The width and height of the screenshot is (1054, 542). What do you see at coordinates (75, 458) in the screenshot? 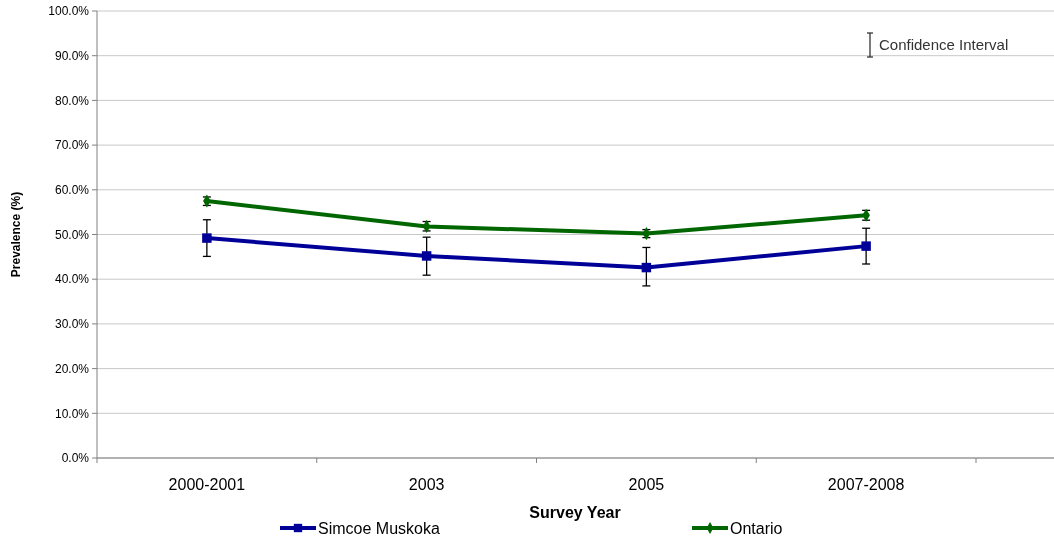
I see `y-tick-label: 0.0%` at bounding box center [75, 458].